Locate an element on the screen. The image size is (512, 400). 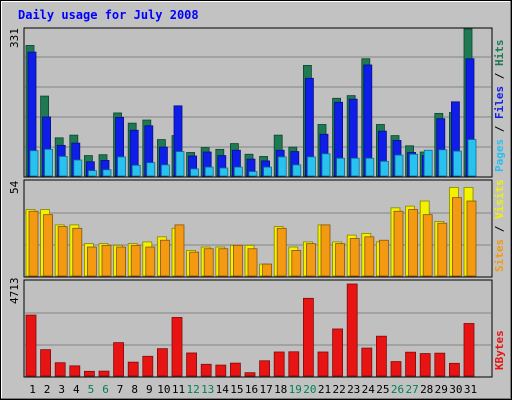
x-tick-label-day-28: 28 is located at coordinates (426, 389).